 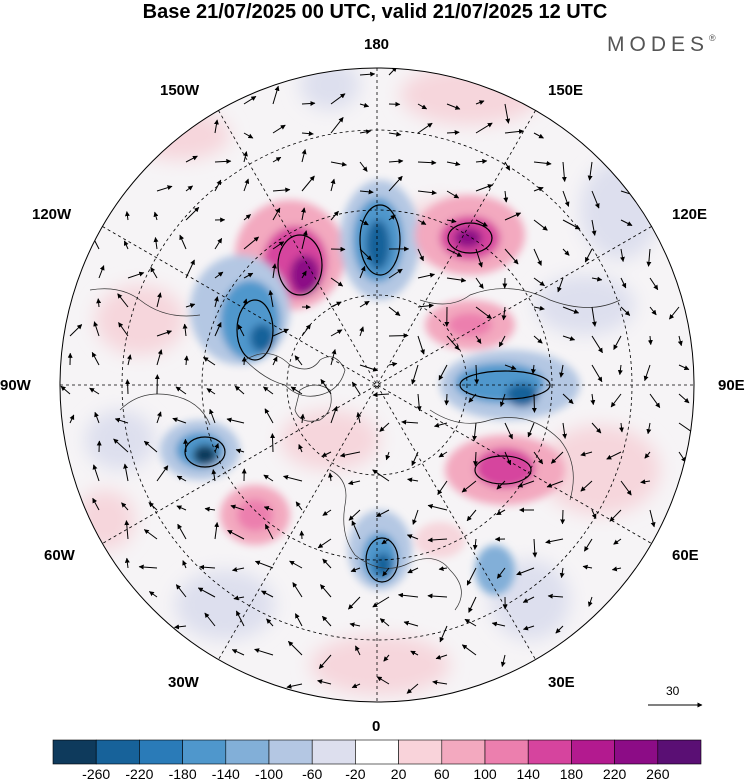 I want to click on modes-logo: MODES®, so click(x=661, y=45).